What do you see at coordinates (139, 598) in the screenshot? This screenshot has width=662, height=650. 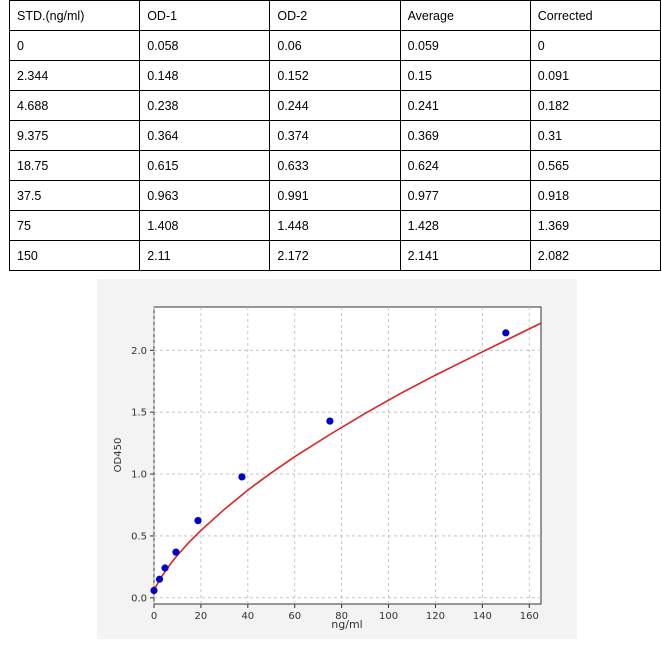 I see `y-tick-label: 0.0` at bounding box center [139, 598].